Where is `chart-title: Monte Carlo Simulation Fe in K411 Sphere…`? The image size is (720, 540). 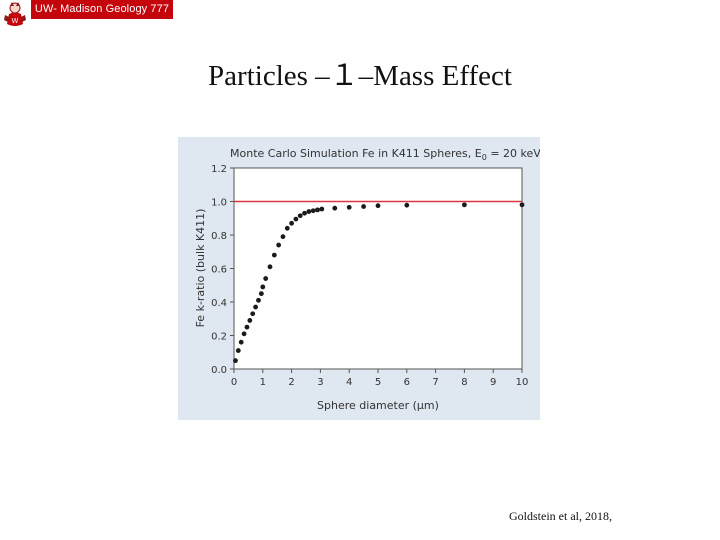 chart-title: Monte Carlo Simulation Fe in K411 Sphere… is located at coordinates (385, 154).